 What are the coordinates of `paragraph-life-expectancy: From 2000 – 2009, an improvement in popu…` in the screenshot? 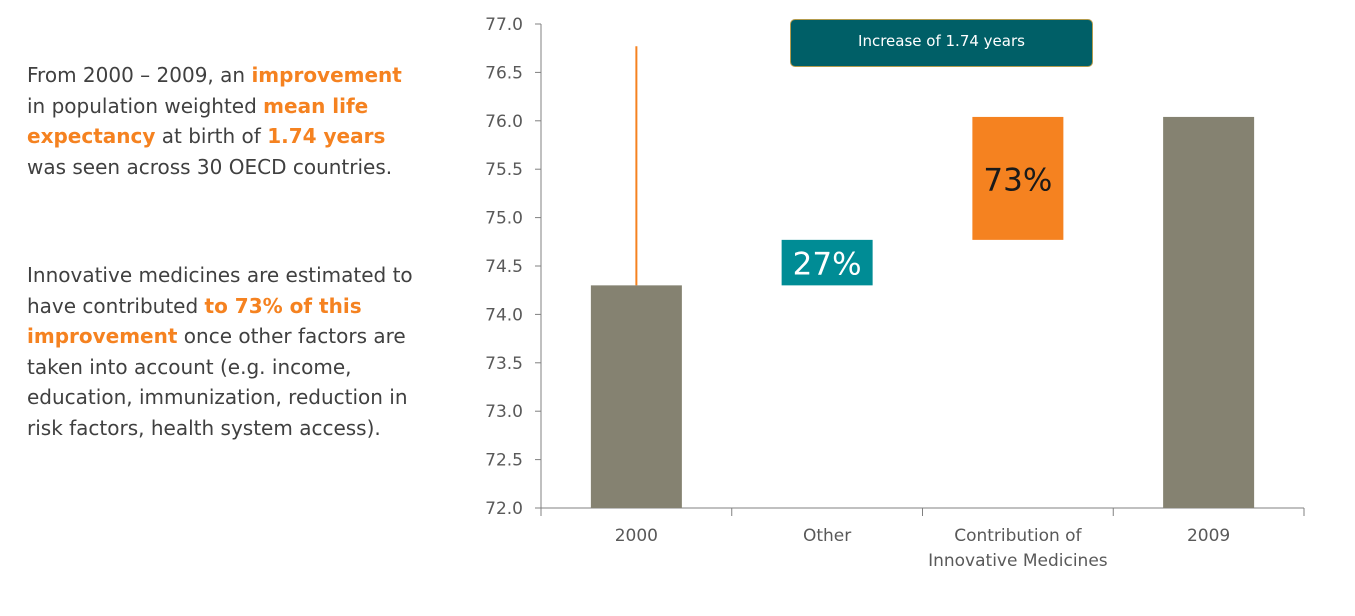 It's located at (222, 121).